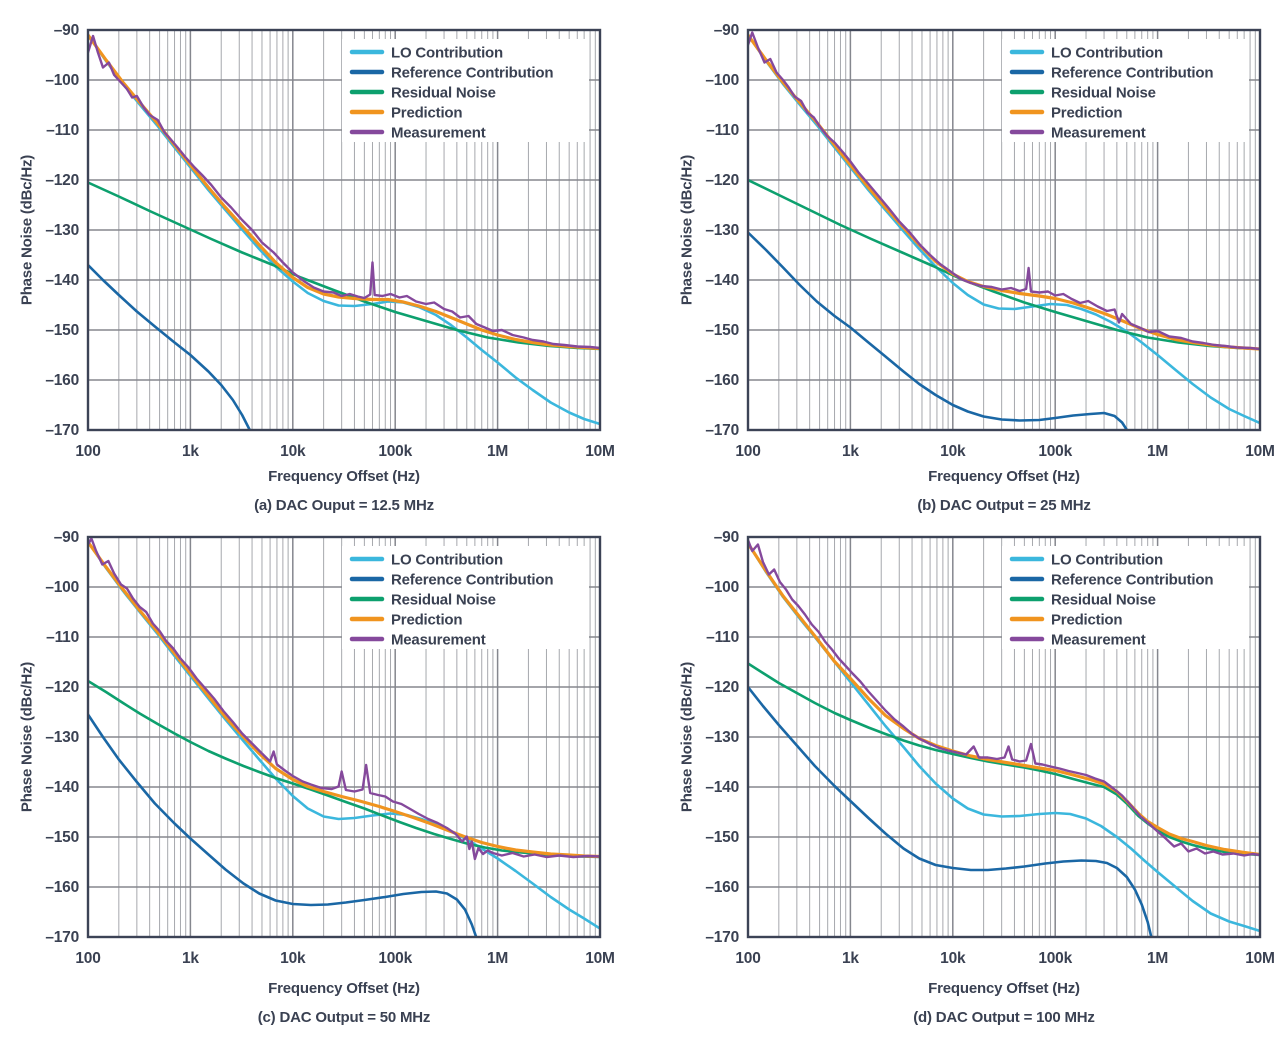 The image size is (1280, 1043). Describe the element at coordinates (344, 505) in the screenshot. I see `chart-caption: (a) DAC Ouput = 12.5 MHz` at that location.